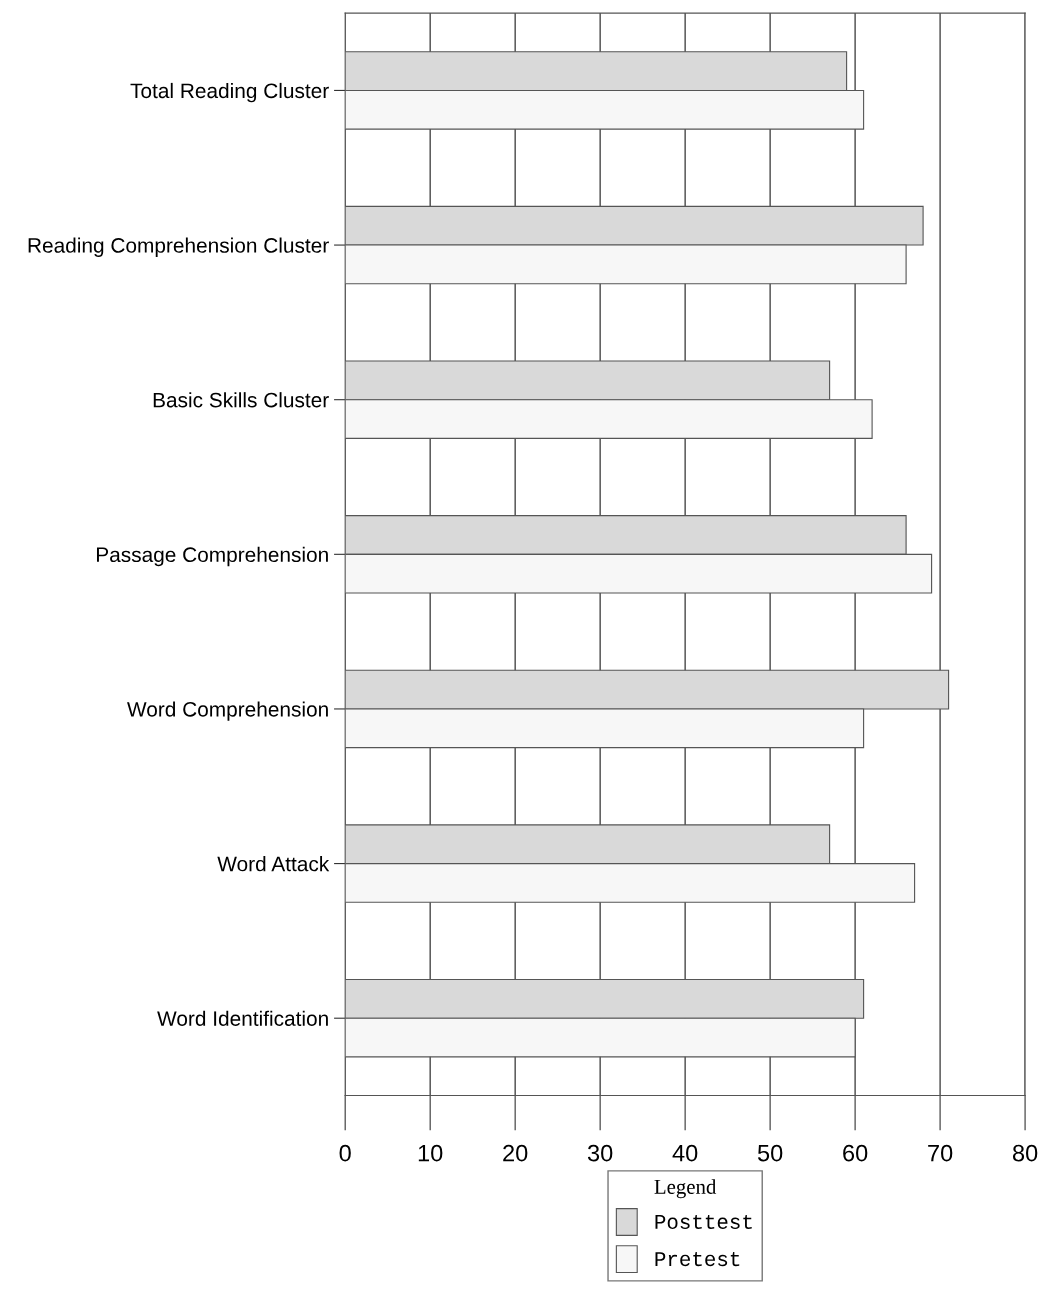  Describe the element at coordinates (1025, 1153) in the screenshot. I see `x-tick-label: 80` at that location.